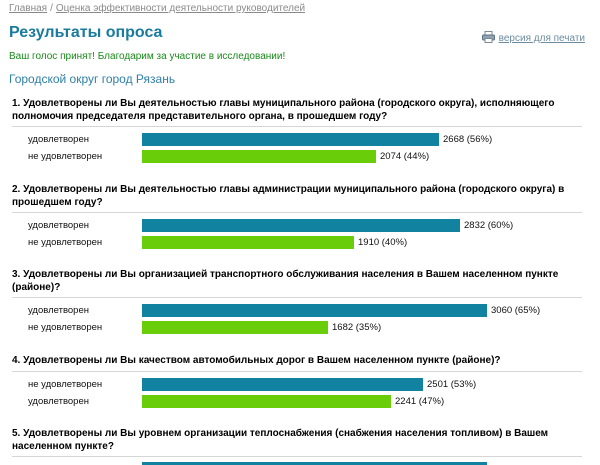 Image resolution: width=600 pixels, height=465 pixels. I want to click on page-title: Результаты опроса, so click(86, 32).